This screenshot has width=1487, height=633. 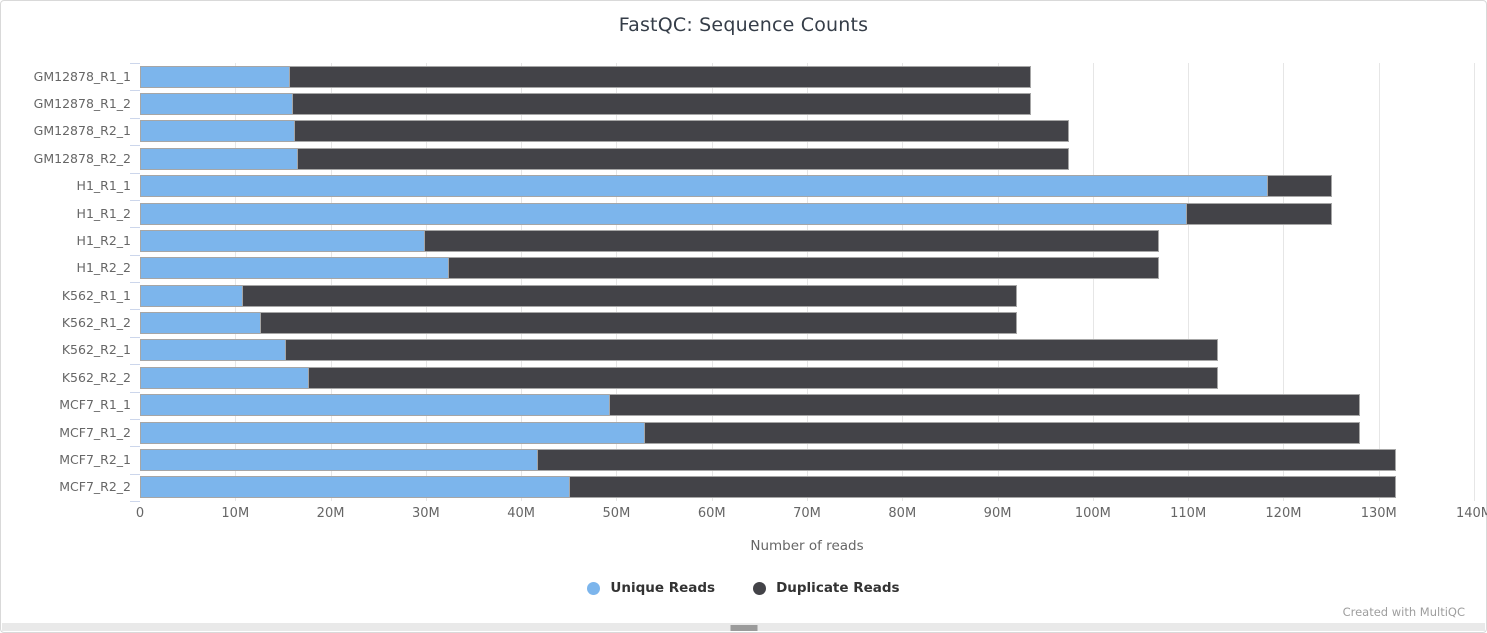 I want to click on y-axis-label-H1_R1_2: H1_R1_2, so click(x=103, y=213).